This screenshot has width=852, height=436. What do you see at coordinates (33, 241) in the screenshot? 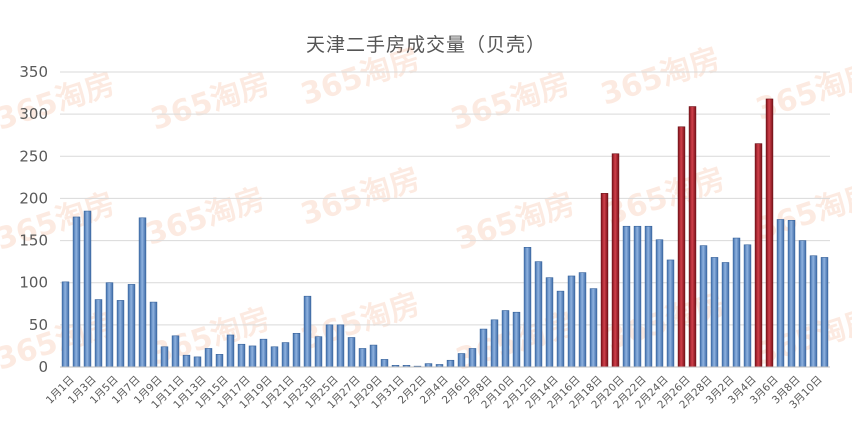
I see `y-tick-label: 150` at bounding box center [33, 241].